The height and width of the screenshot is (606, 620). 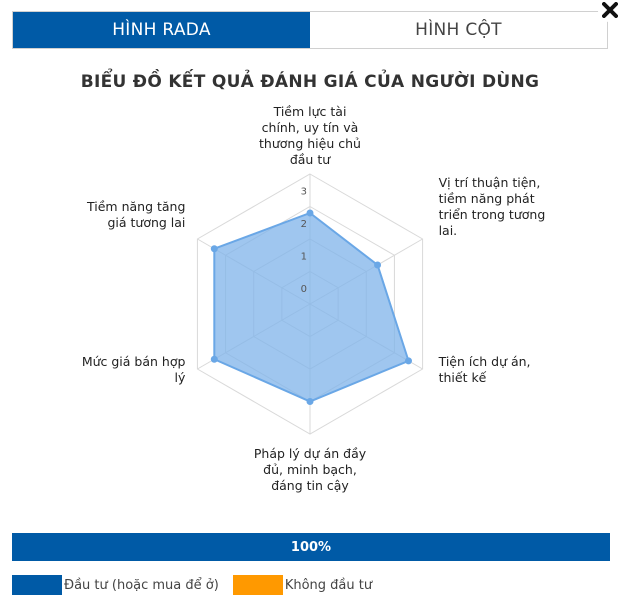 I want to click on legend-label-invest: Đầu tư (hoặc mua để ở), so click(x=141, y=585).